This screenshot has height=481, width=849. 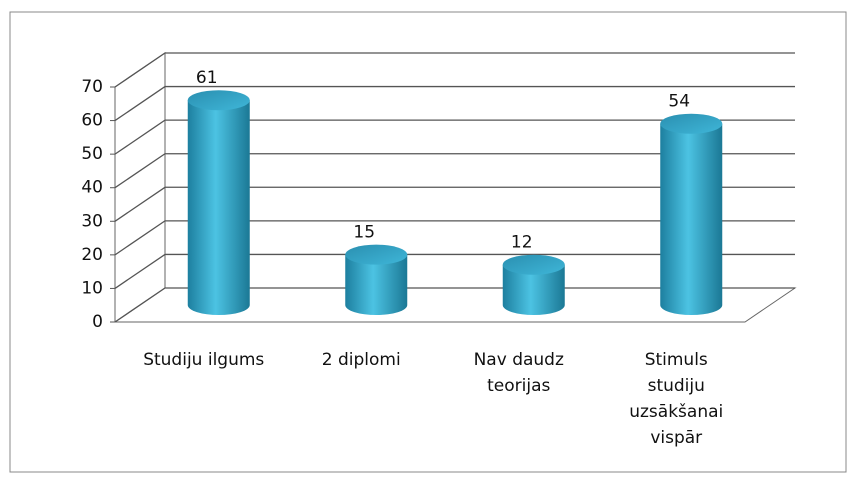 What do you see at coordinates (676, 438) in the screenshot?
I see `x-tick-label: vispār` at bounding box center [676, 438].